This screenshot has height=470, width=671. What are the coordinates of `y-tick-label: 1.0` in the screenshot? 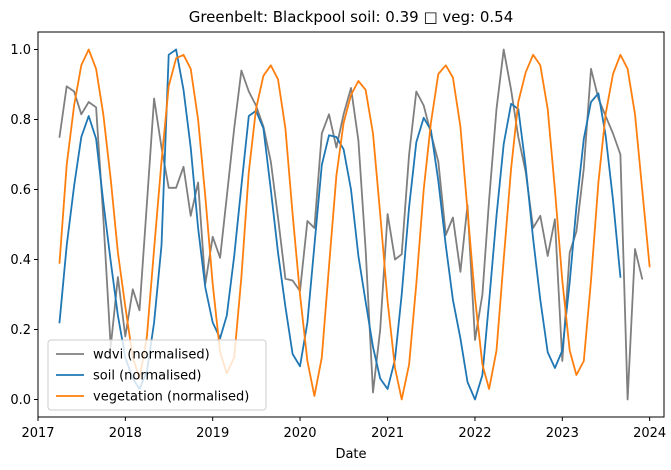 It's located at (20, 50).